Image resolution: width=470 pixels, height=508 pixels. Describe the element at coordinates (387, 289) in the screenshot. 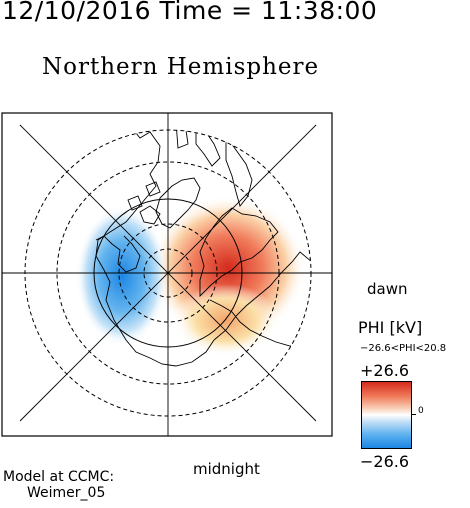

I see `dawn-label: dawn` at that location.